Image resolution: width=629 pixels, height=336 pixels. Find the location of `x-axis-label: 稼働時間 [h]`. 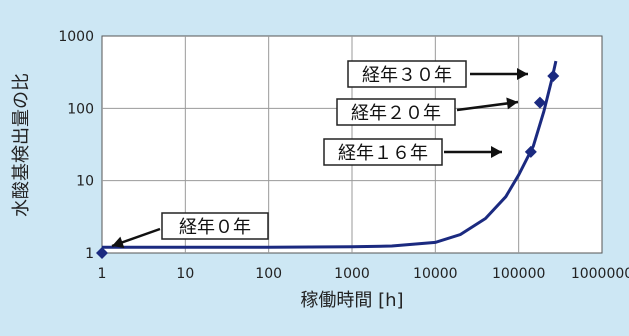

x-axis-label: 稼働時間 [h] is located at coordinates (351, 300).